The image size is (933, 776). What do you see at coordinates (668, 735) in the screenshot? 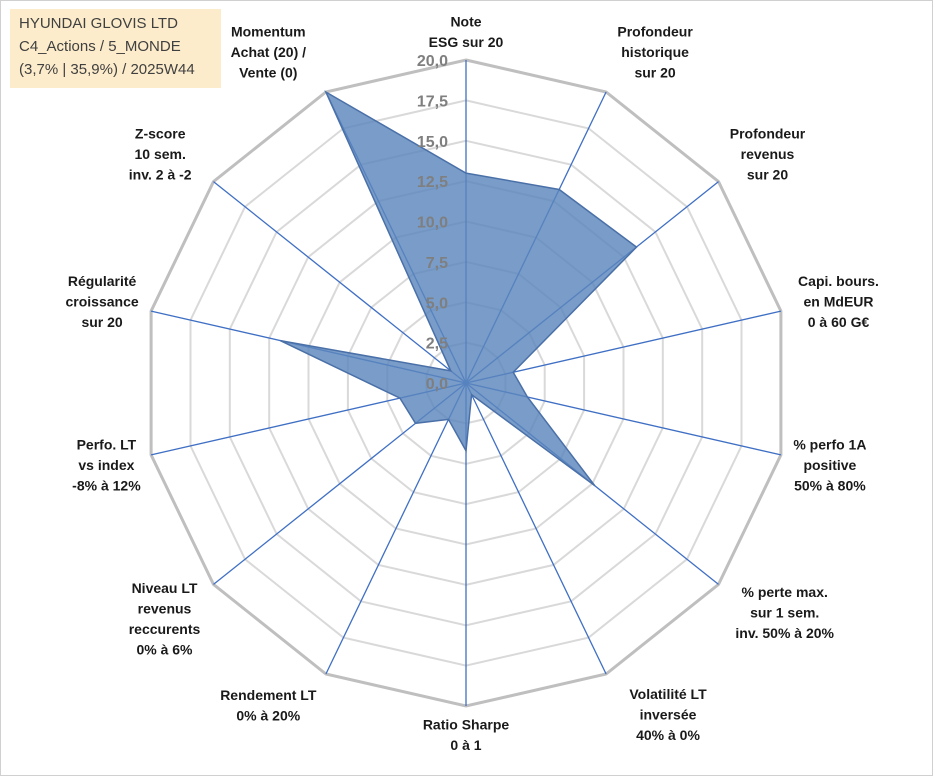
I see `category-label-line: 40% à 0%` at bounding box center [668, 735].